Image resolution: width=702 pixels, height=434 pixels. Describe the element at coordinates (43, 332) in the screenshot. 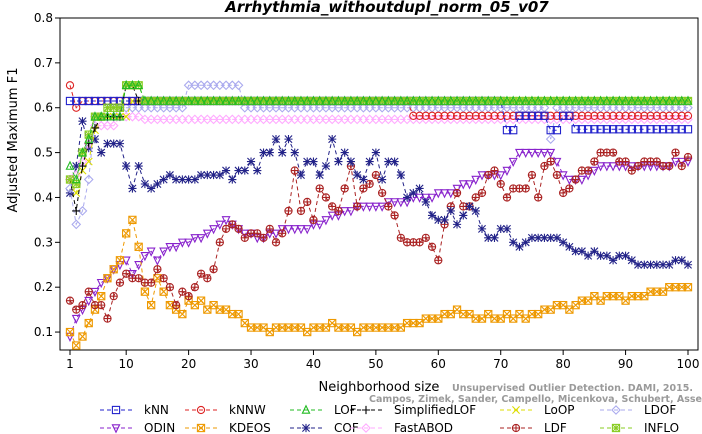

I see `y-tick-label: 0.1` at that location.